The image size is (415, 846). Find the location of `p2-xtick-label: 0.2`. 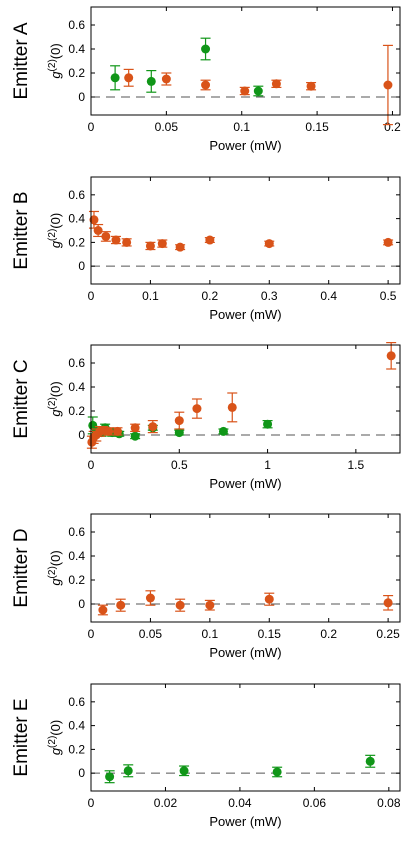

p2-xtick-label: 0.2 is located at coordinates (210, 296).